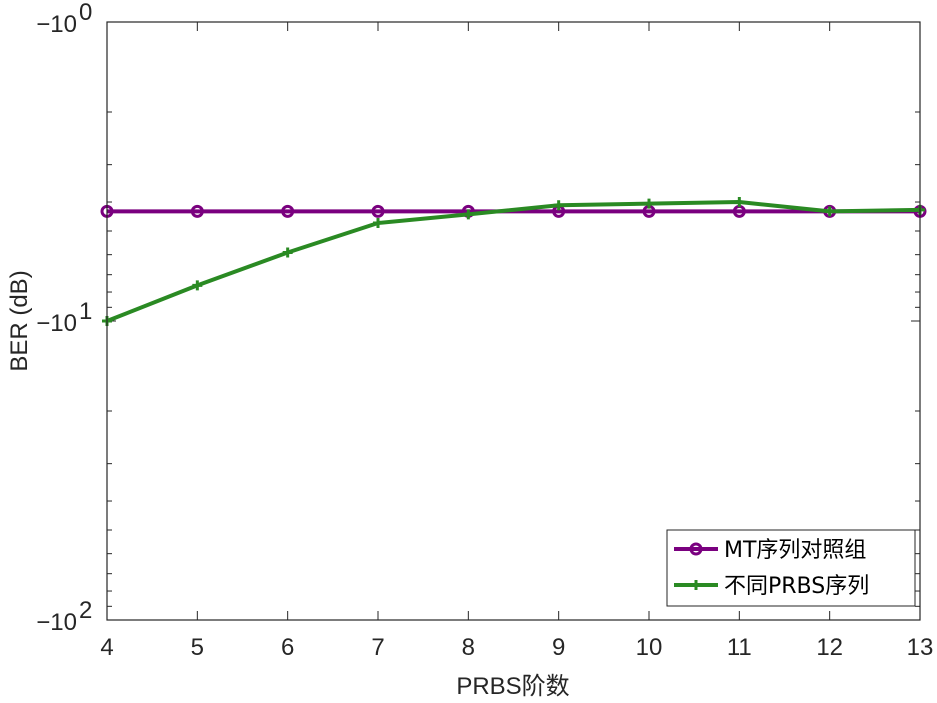 The image size is (937, 703). What do you see at coordinates (516, 647) in the screenshot?
I see `x-tick-labels: 4 5 6 7 8 9 10 11 12 13` at bounding box center [516, 647].